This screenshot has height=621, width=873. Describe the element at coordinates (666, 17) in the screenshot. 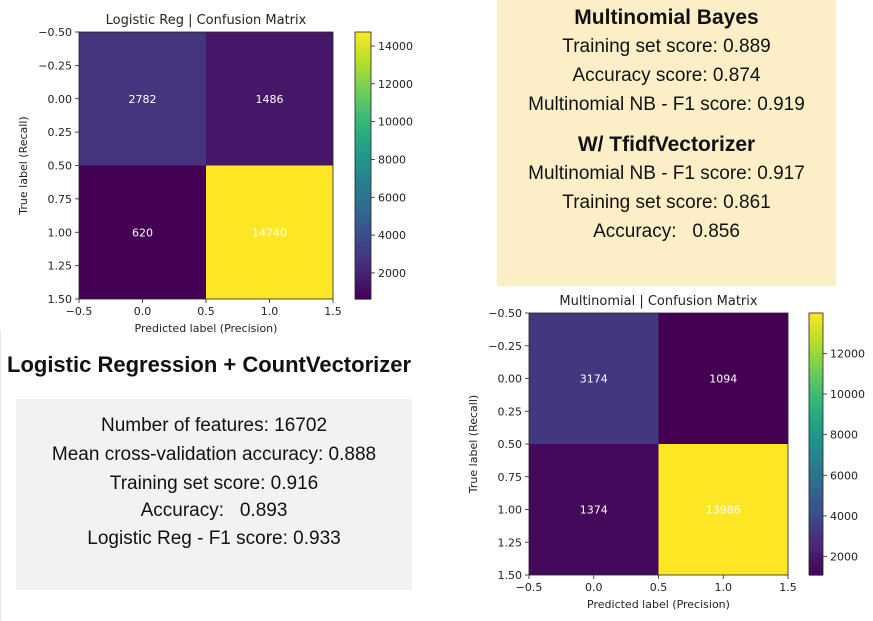

I see `bayes-title: Multinomial Bayes` at that location.